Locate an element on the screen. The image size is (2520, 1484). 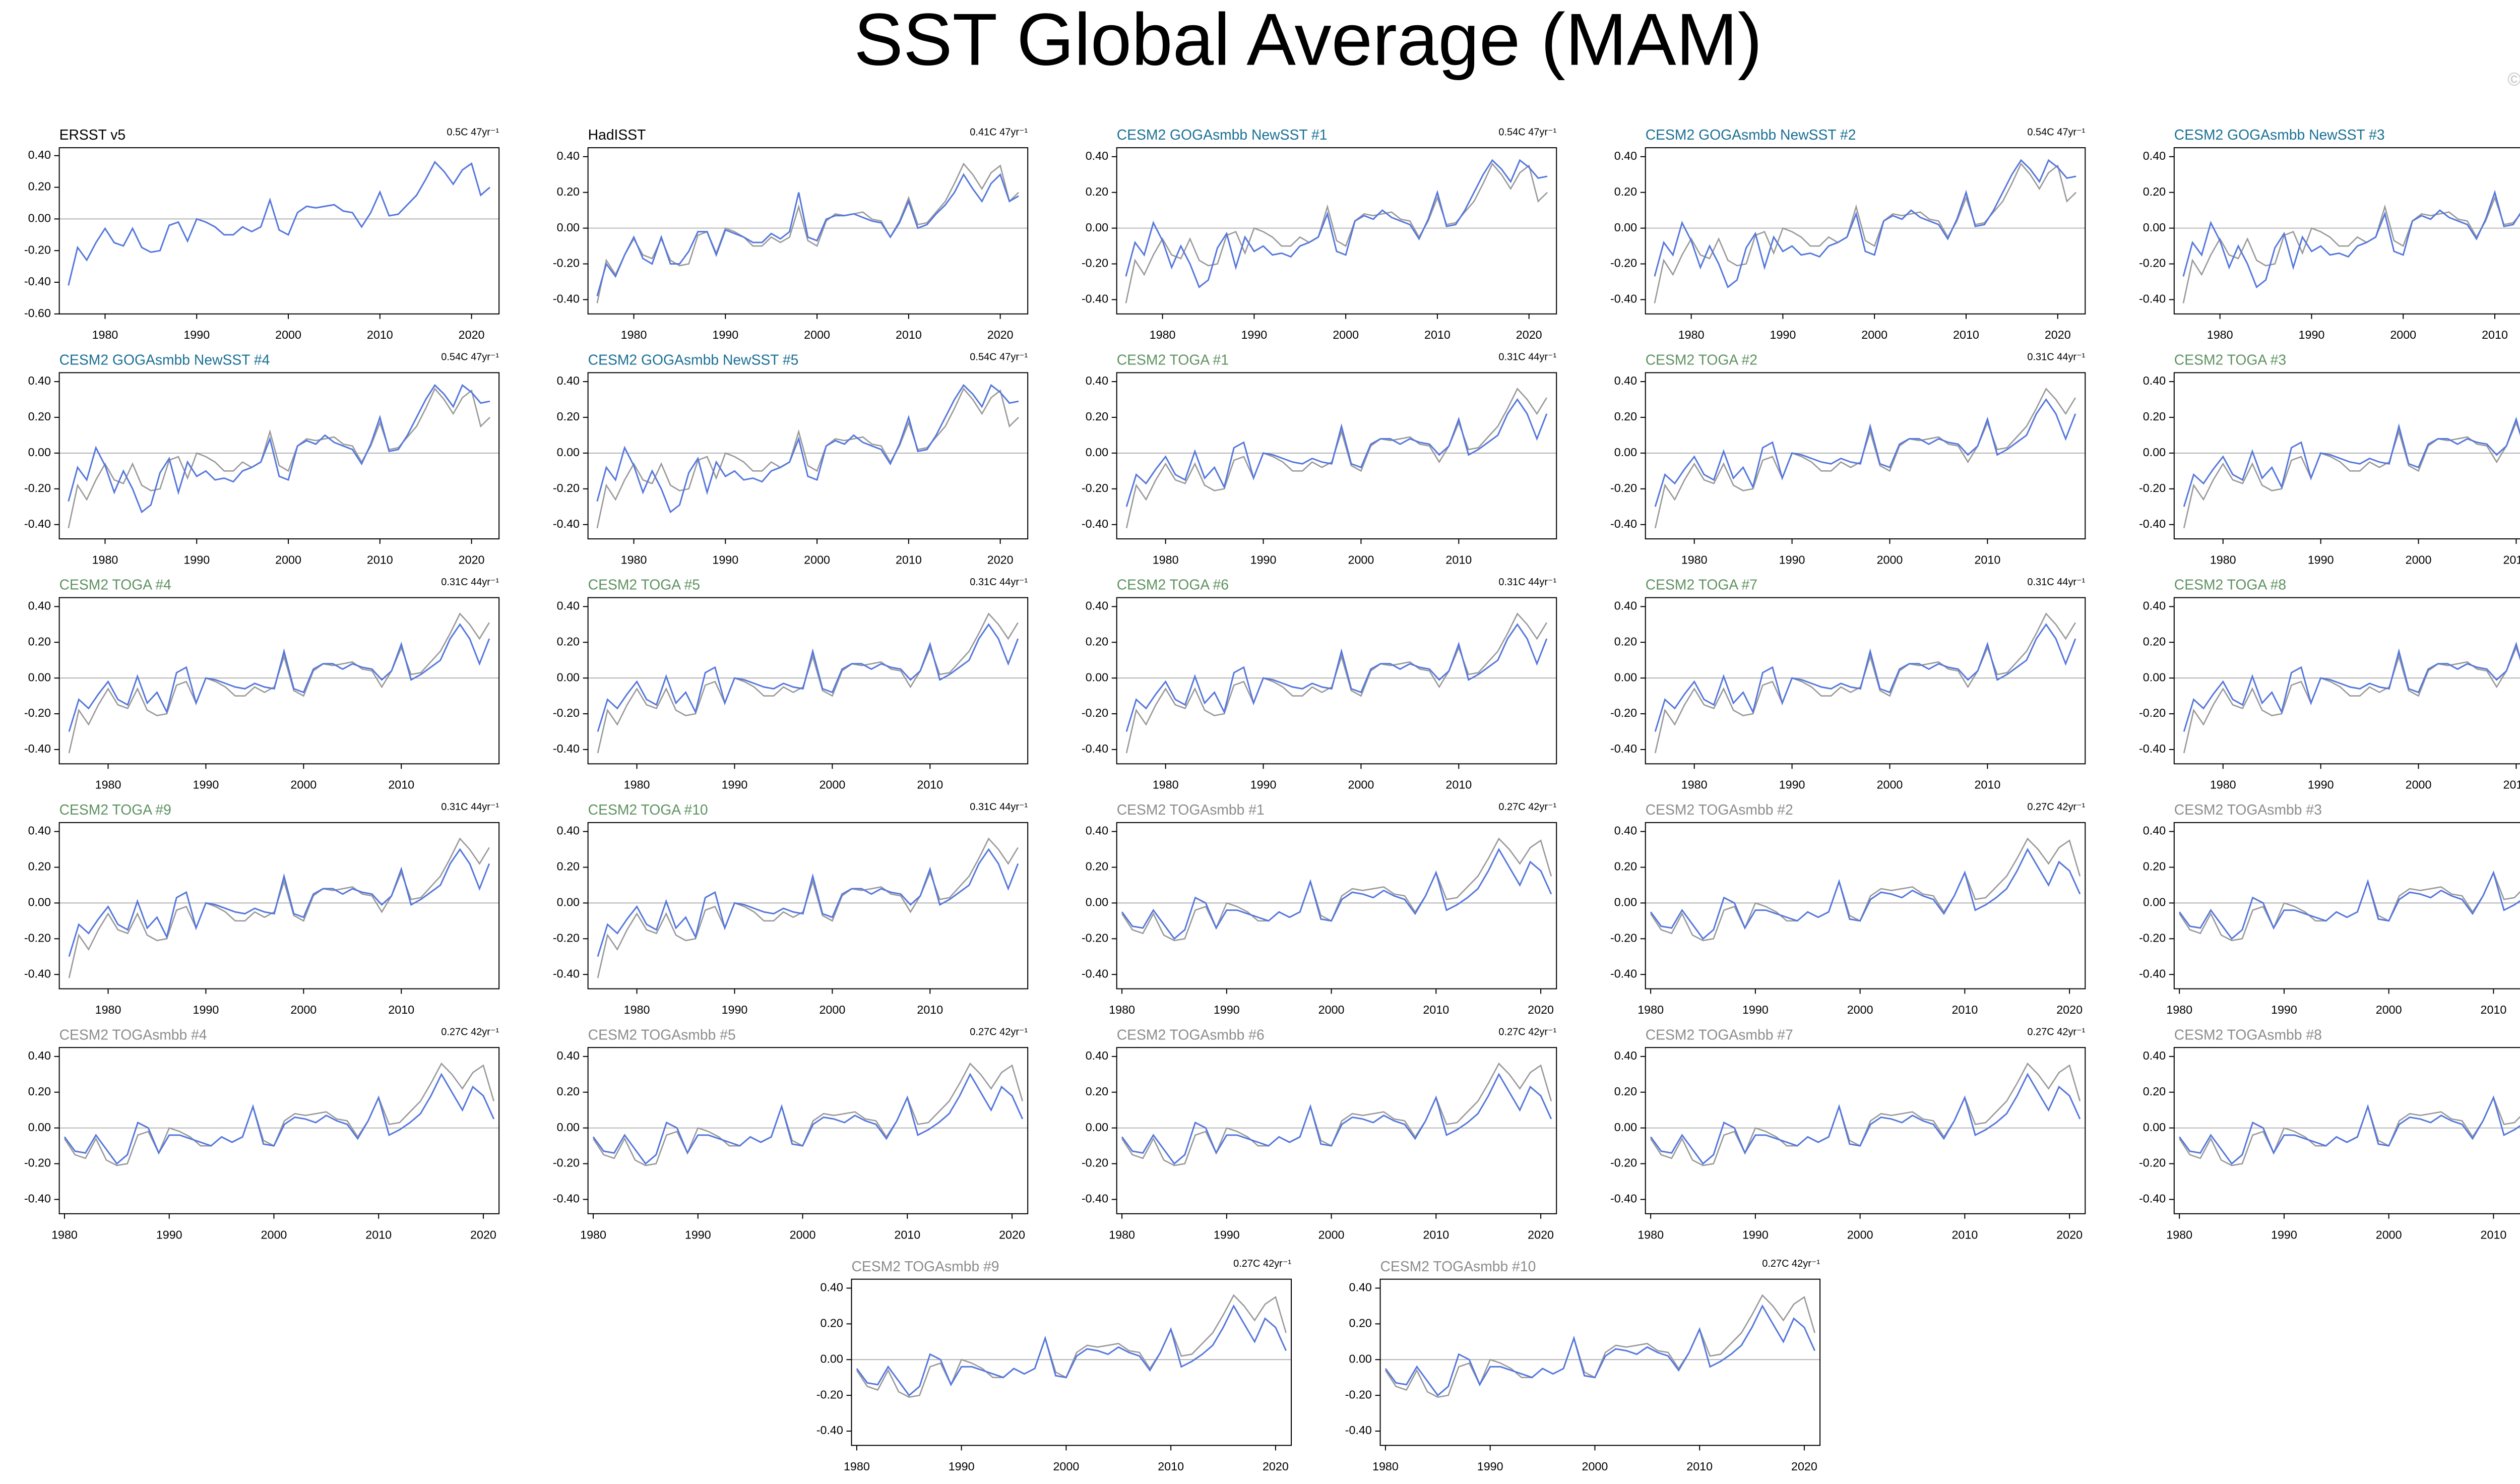
panel-title: CESM2 TOGA #2 is located at coordinates (1701, 359).